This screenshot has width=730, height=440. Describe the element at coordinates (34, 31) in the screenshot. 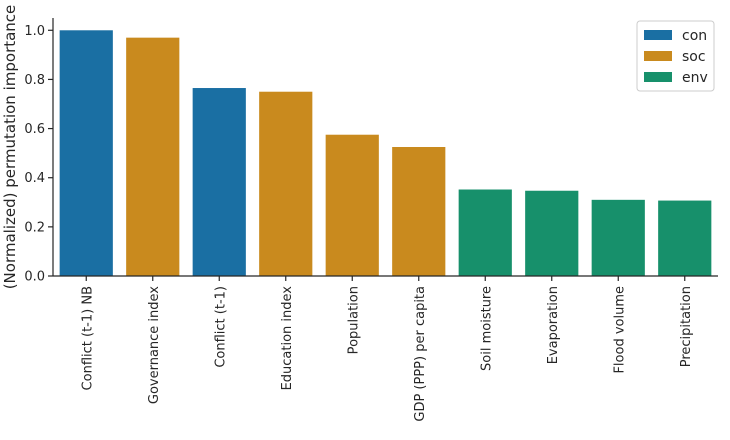

I see `y-tick-label: 1.0` at that location.